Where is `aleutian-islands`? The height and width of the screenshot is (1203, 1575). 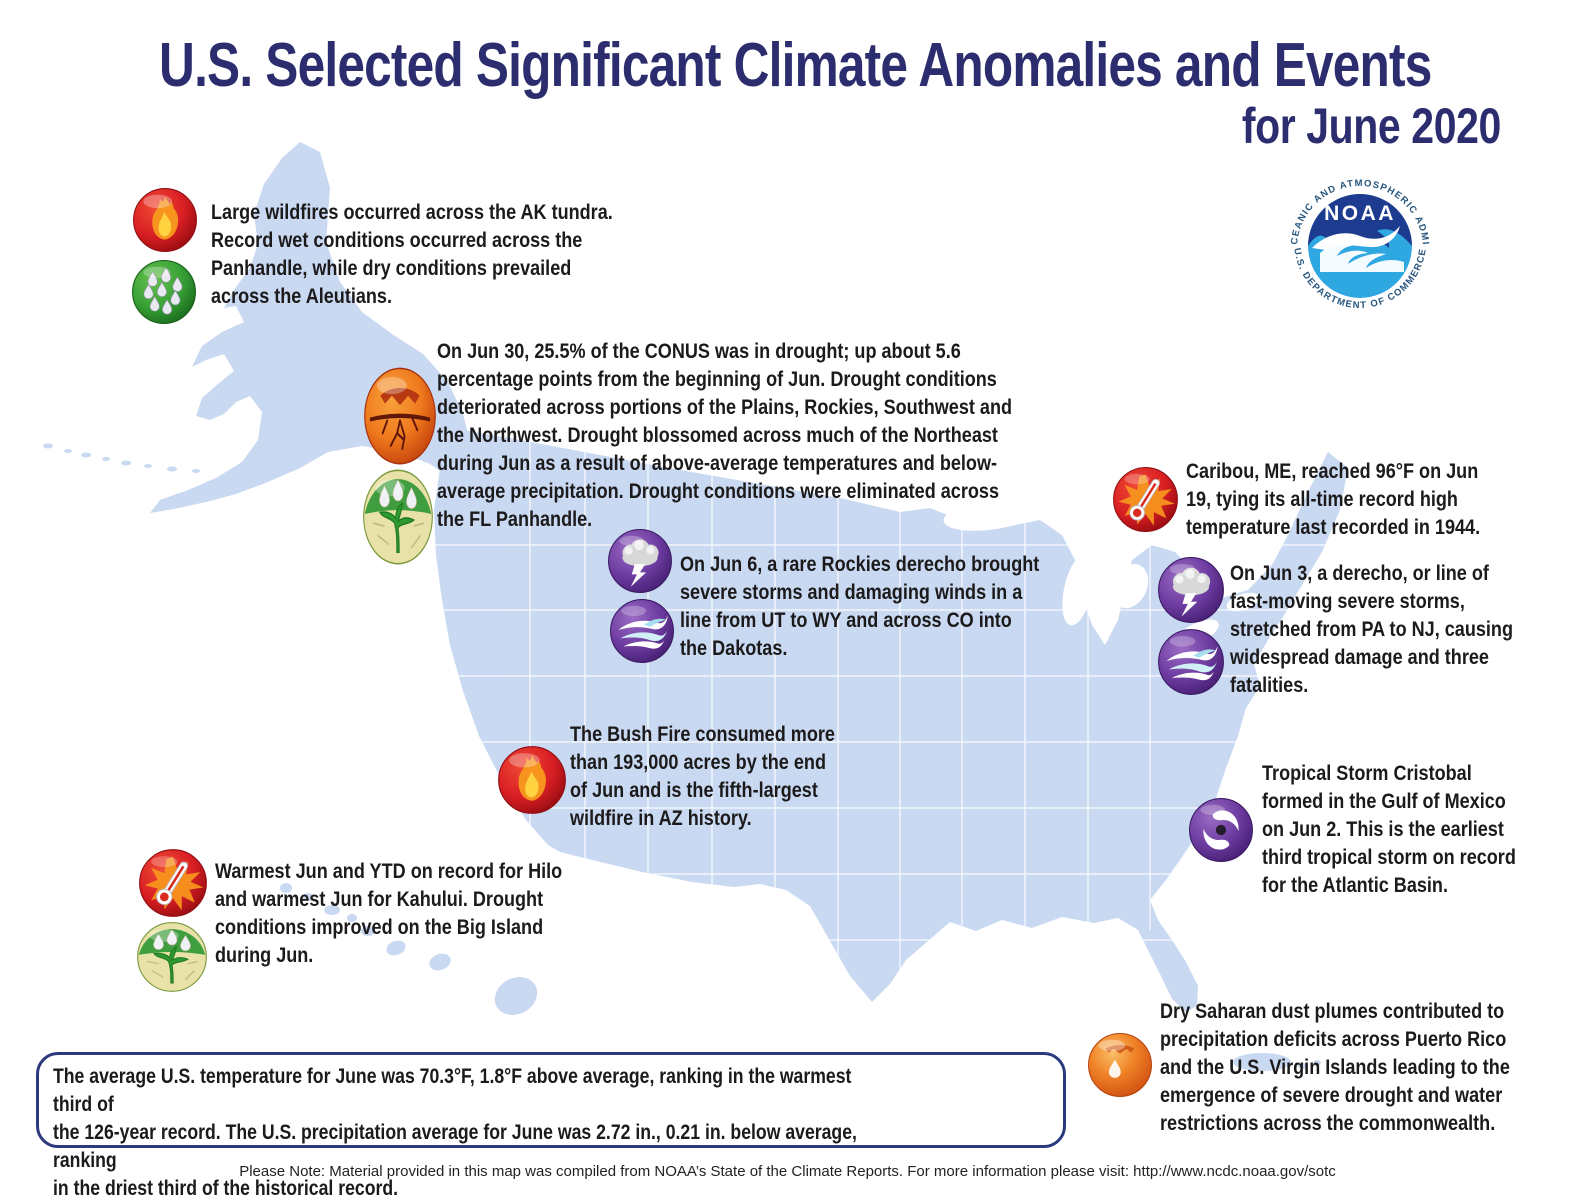 aleutian-islands is located at coordinates (121, 458).